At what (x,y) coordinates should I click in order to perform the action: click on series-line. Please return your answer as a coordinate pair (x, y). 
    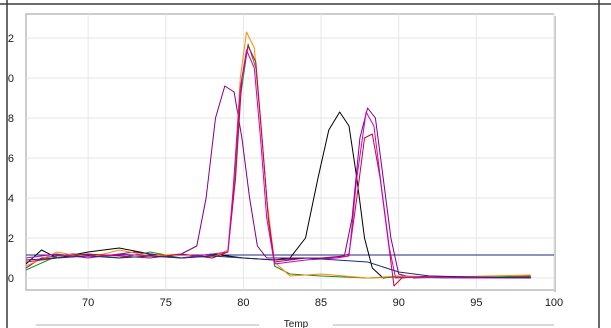
    Looking at the image, I should click on (278, 267).